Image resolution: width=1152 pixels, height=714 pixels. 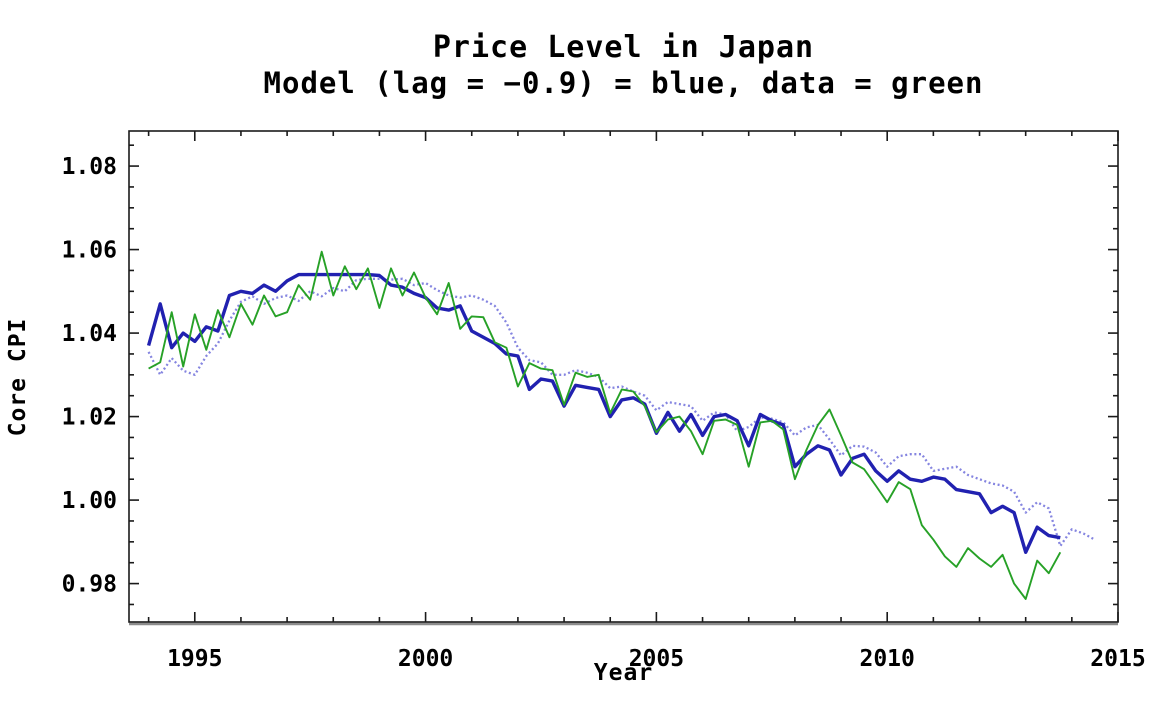 What do you see at coordinates (425, 659) in the screenshot?
I see `x-tick-label: 2000` at bounding box center [425, 659].